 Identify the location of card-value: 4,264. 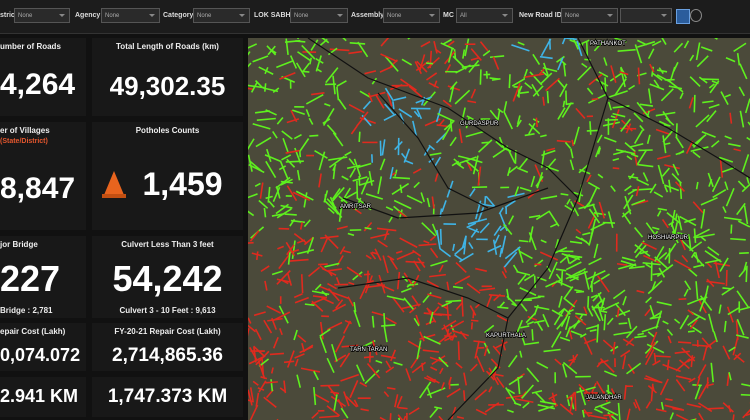
(38, 84).